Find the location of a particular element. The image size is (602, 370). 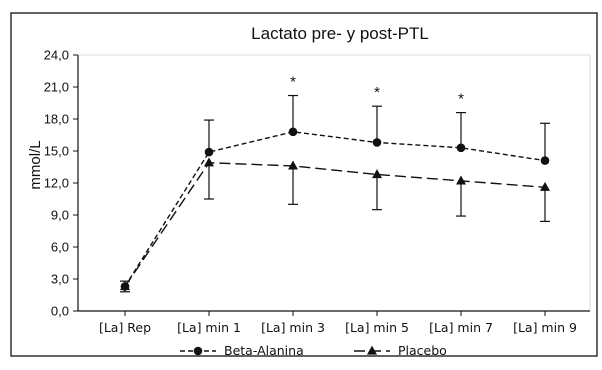

y-tick-label: 9,0 is located at coordinates (60, 215).